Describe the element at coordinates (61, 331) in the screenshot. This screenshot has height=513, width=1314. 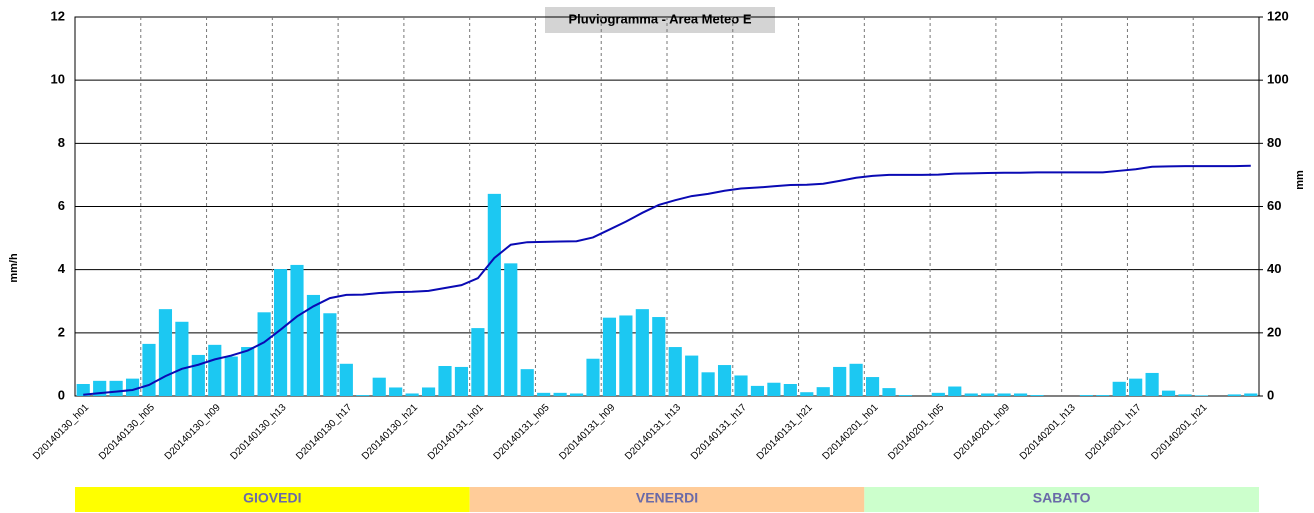
I see `y-tick-label: 2` at that location.